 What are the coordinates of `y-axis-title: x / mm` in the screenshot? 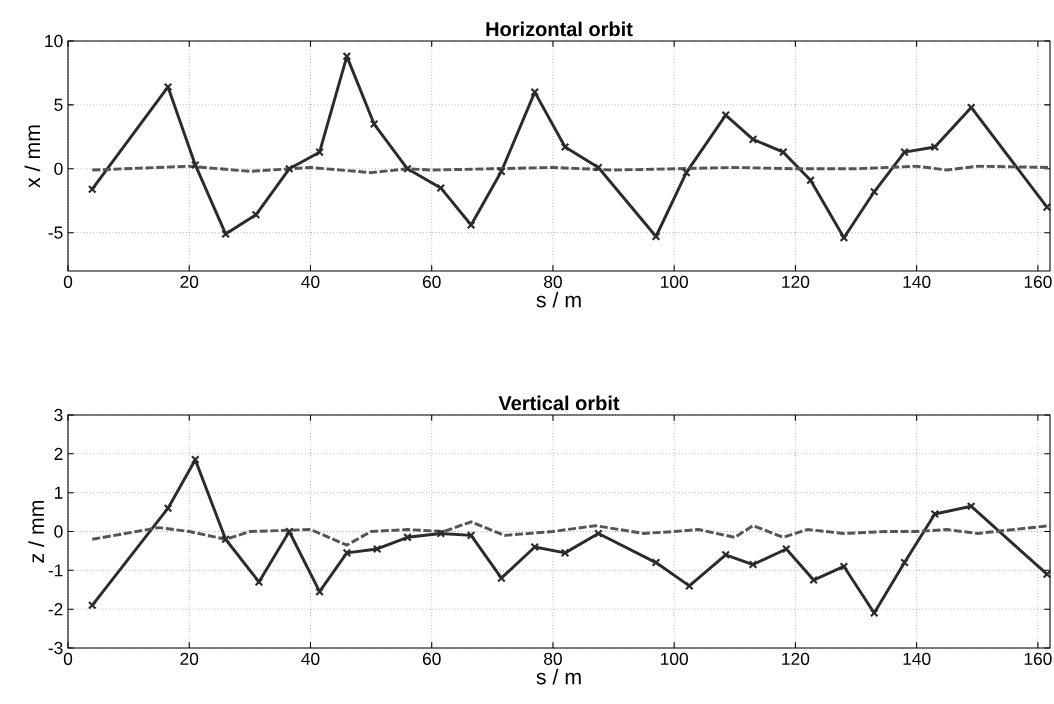 It's located at (32, 156).